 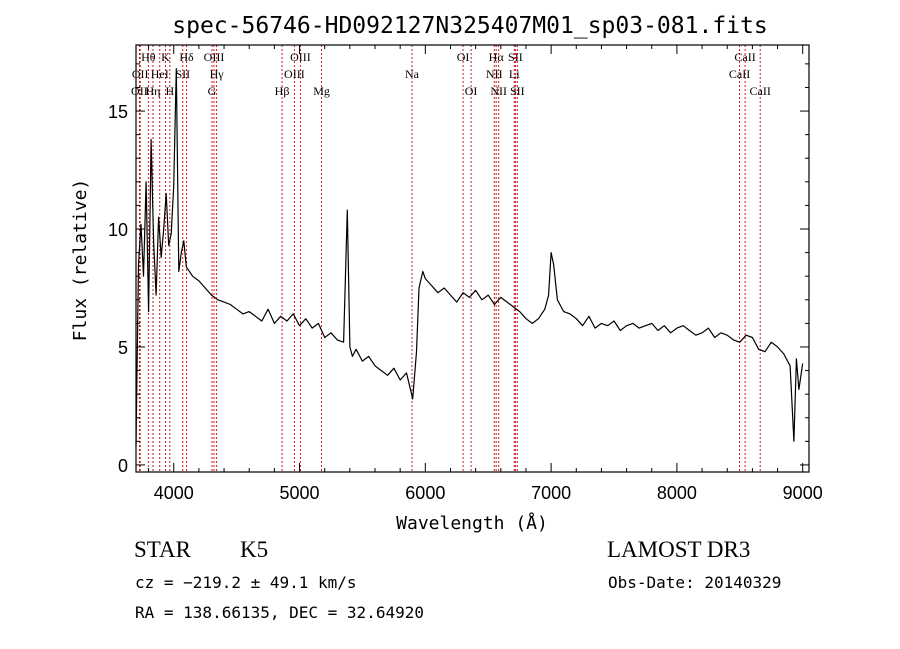 I want to click on x-tick-label: 4000, so click(x=174, y=493).